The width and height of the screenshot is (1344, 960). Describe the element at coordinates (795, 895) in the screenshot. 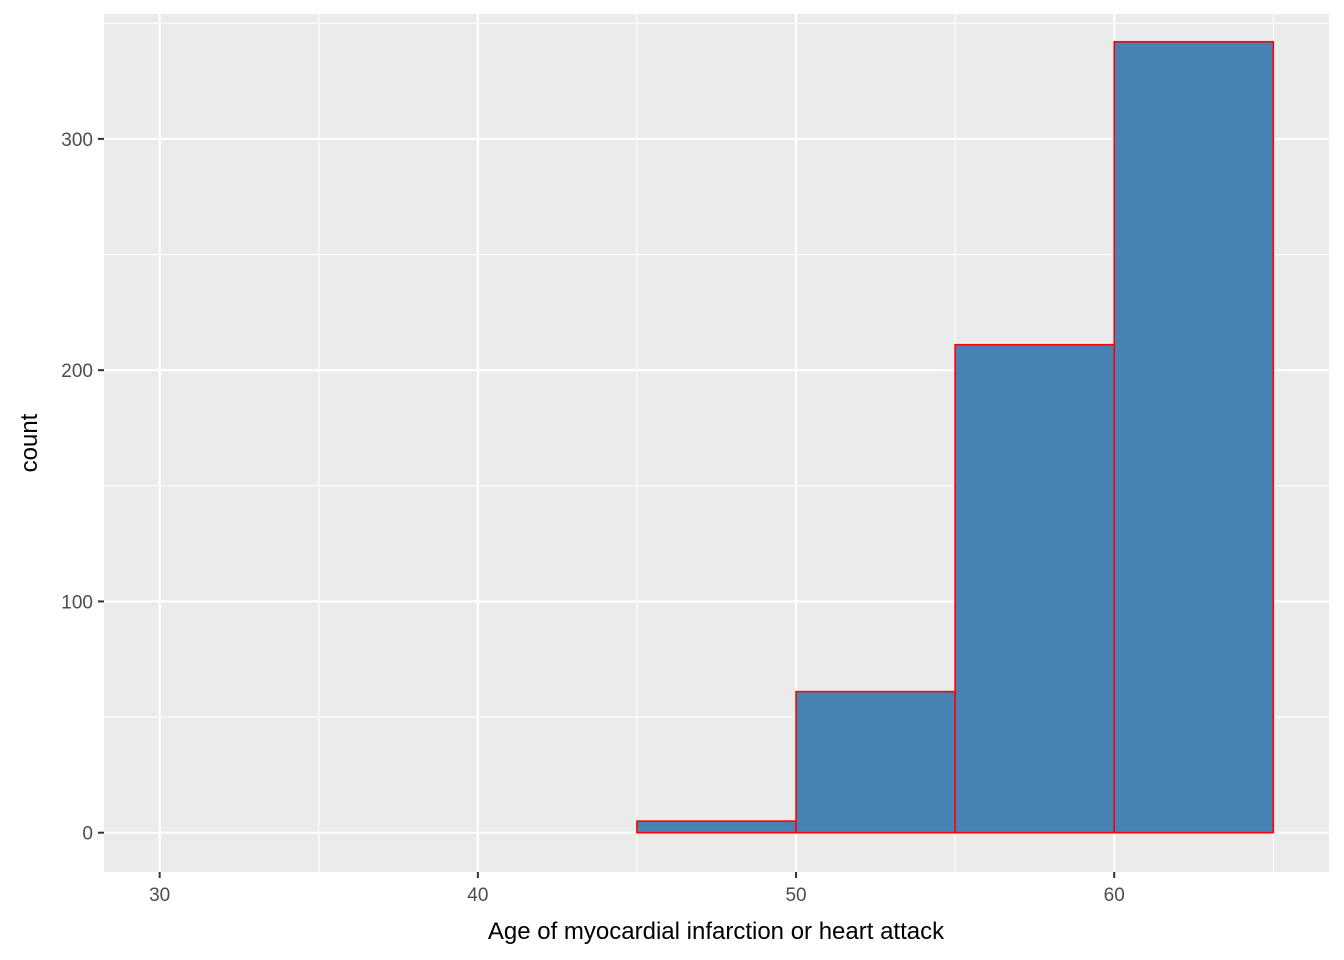

I see `x-tick-label: 50` at that location.